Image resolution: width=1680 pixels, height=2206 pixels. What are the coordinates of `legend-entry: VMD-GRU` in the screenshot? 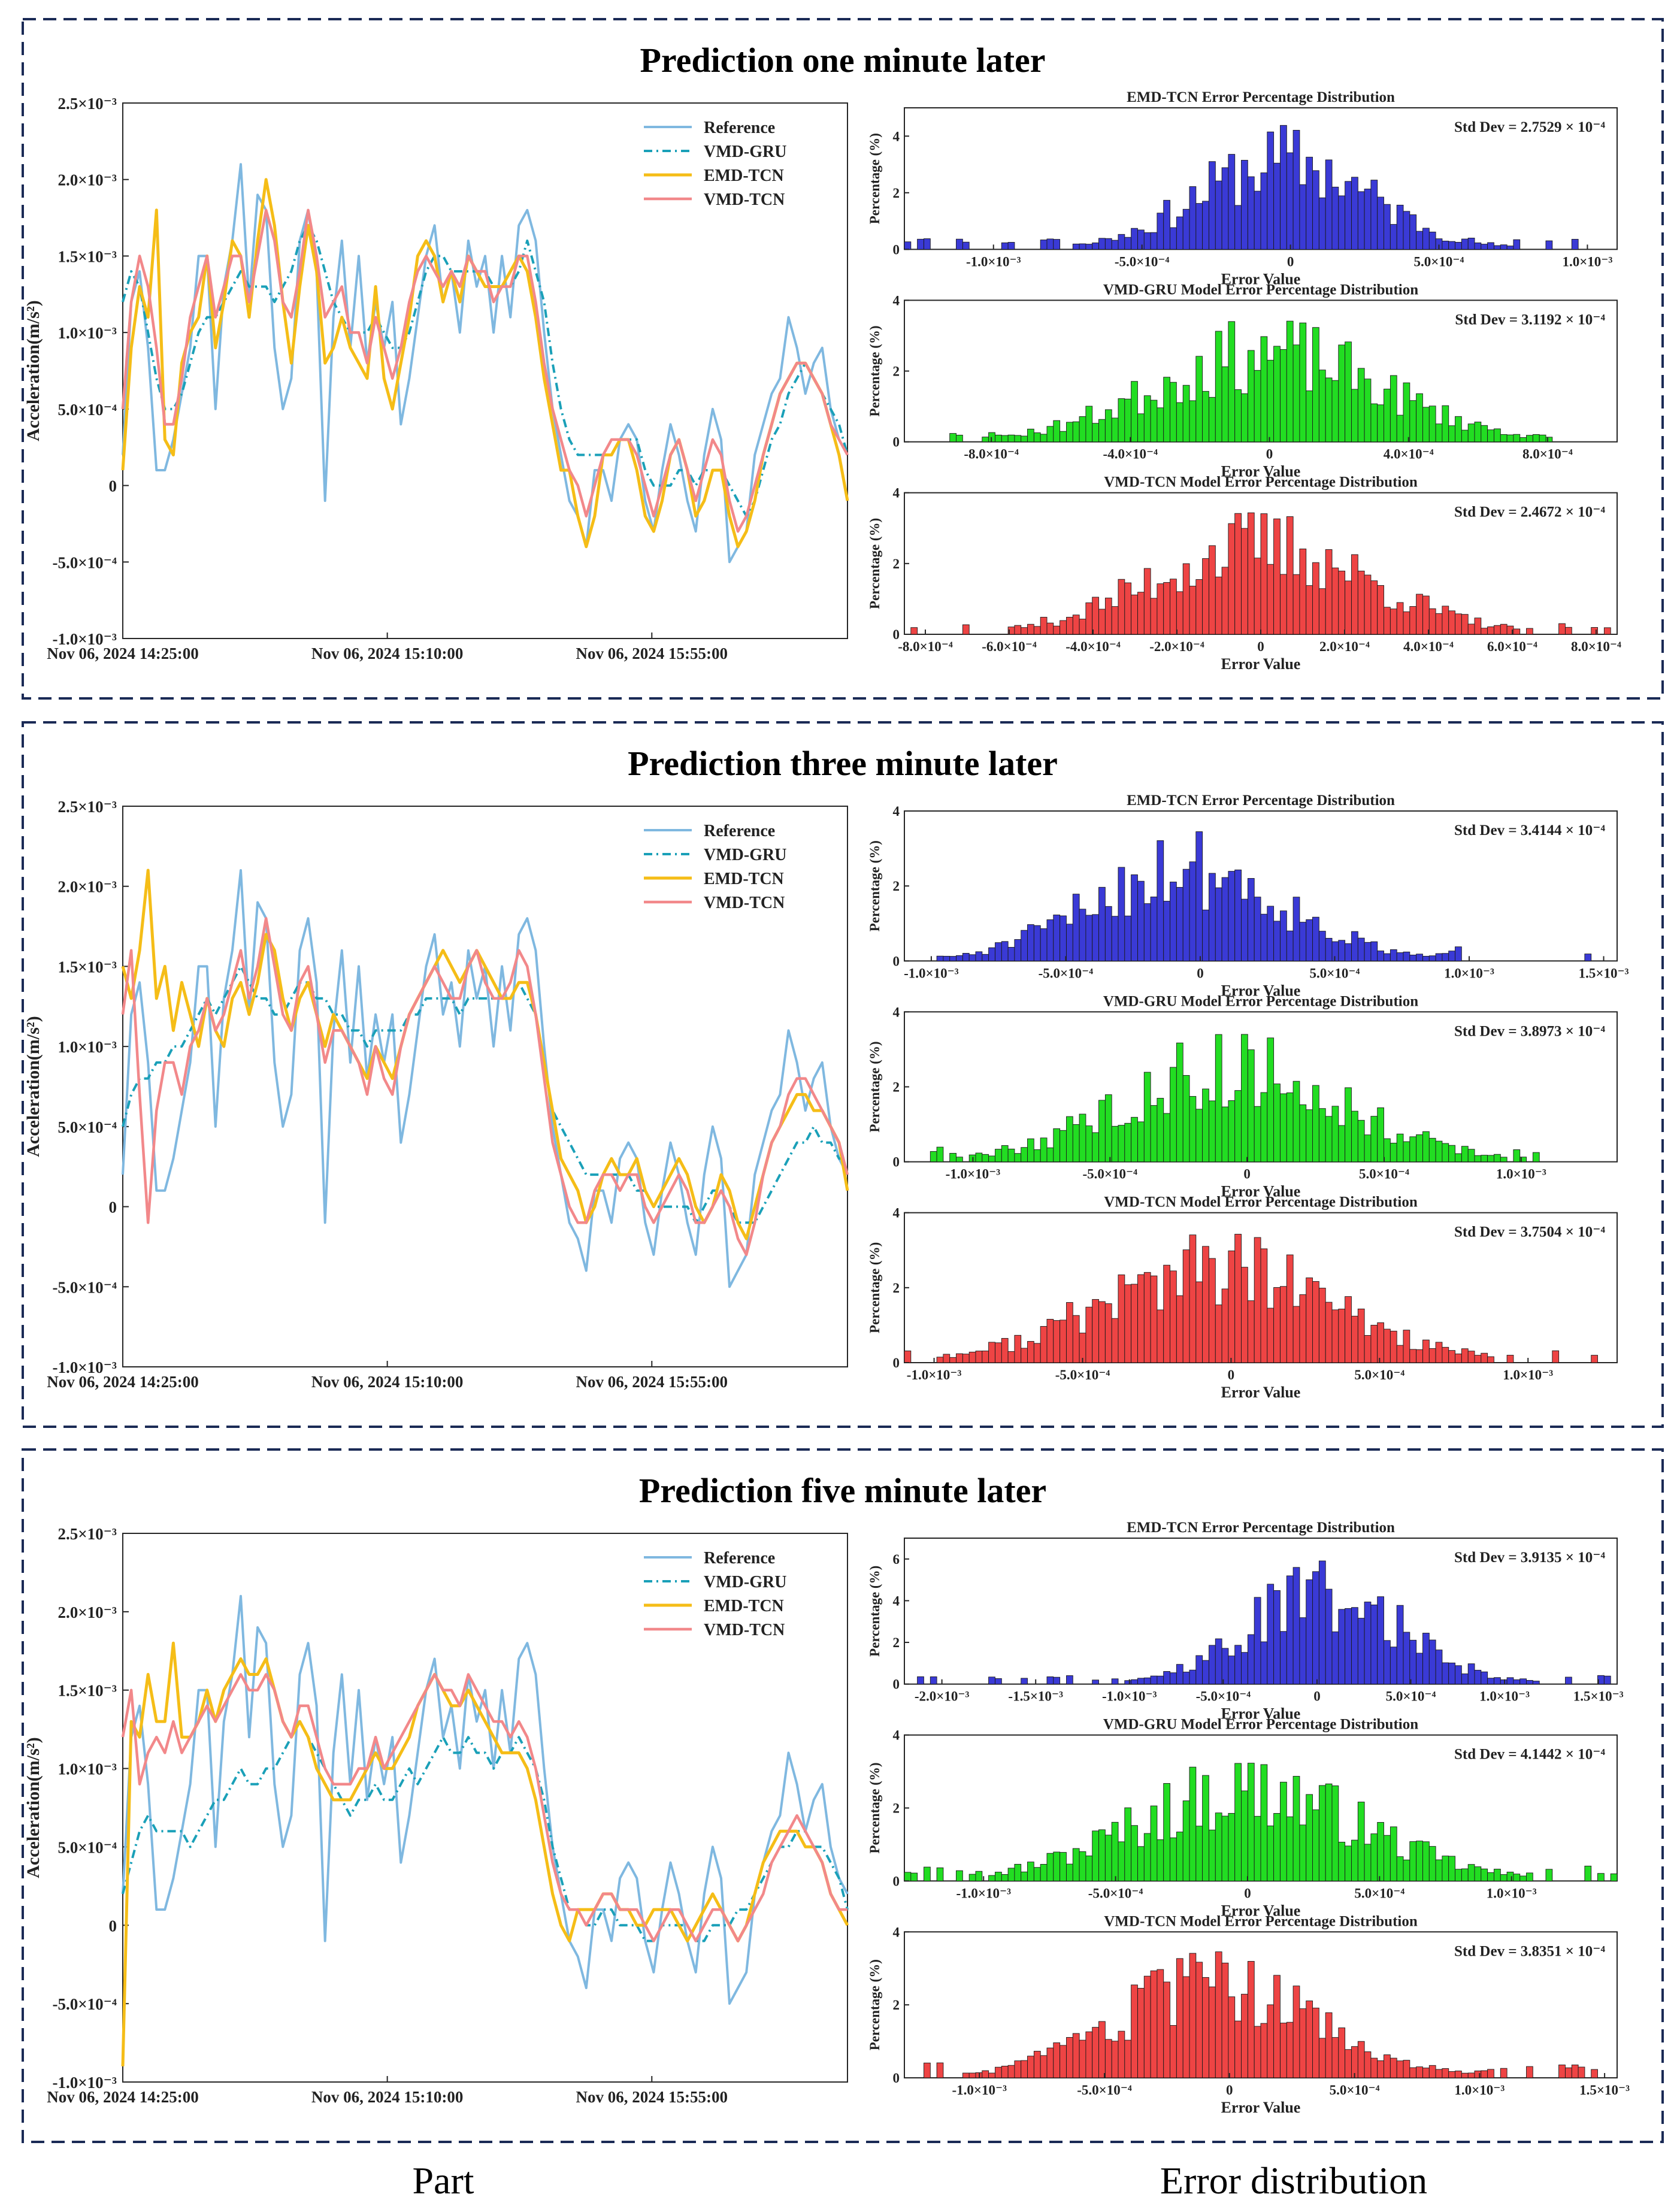 It's located at (745, 1582).